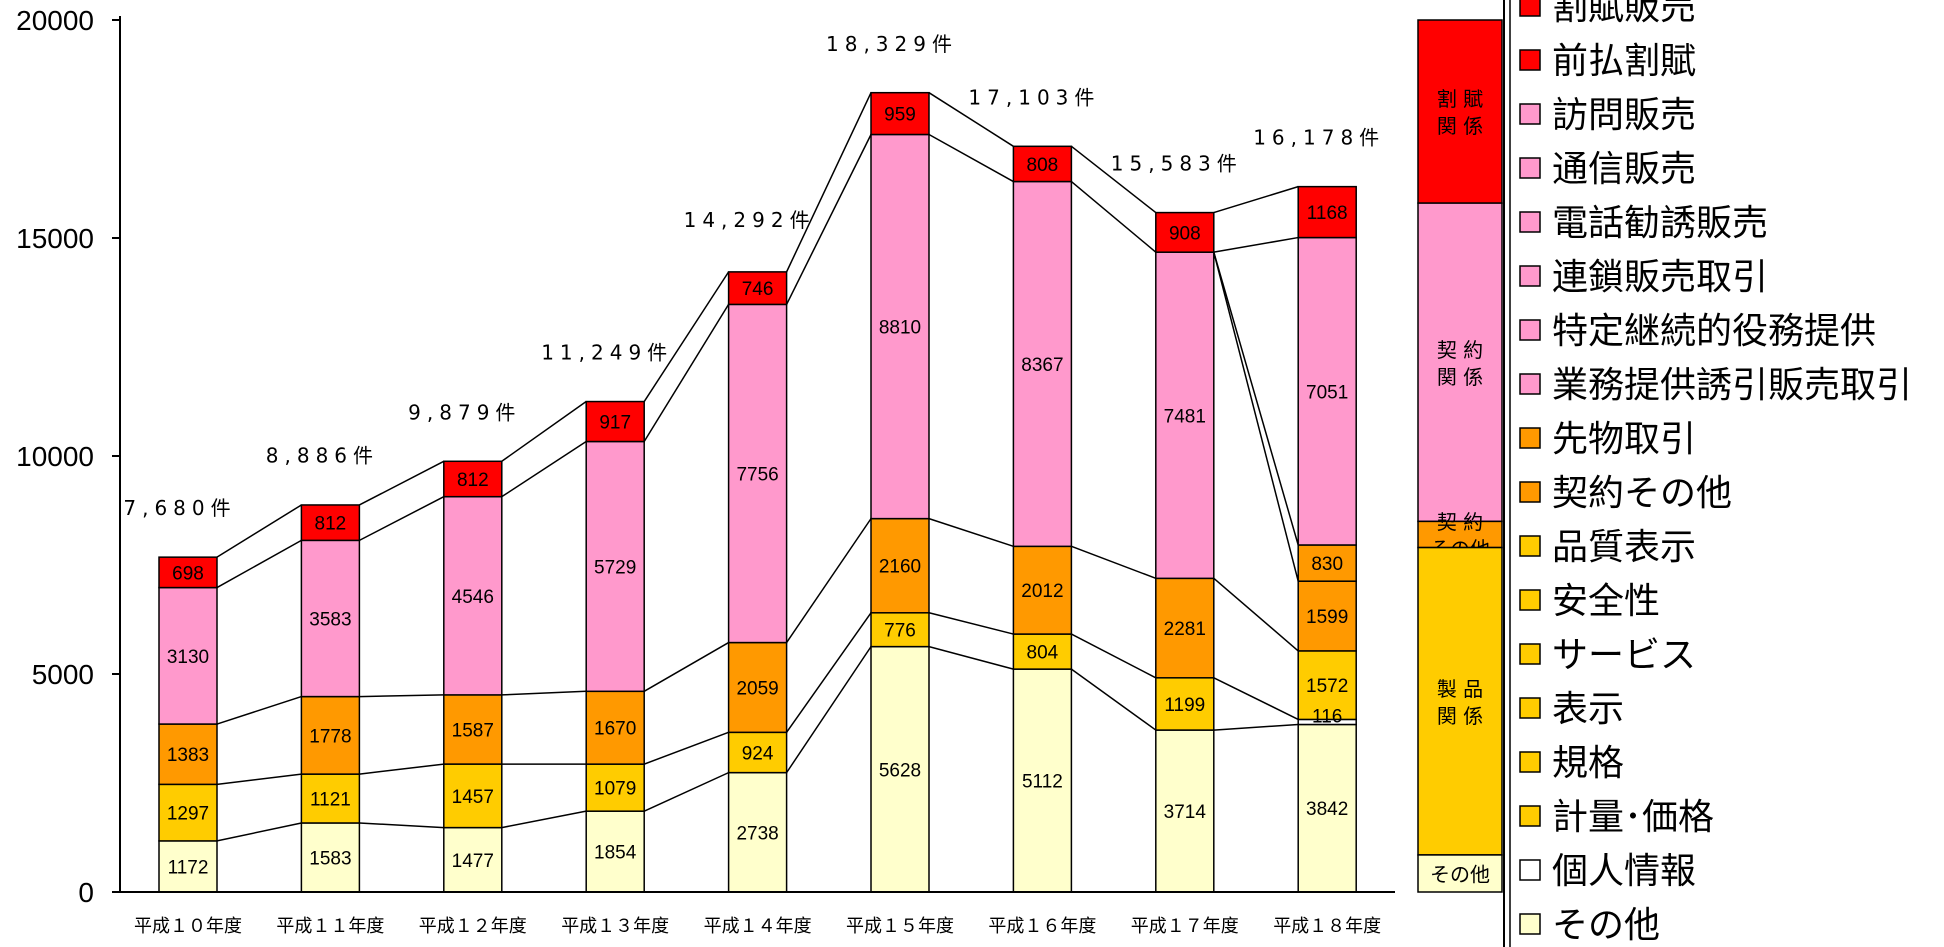 The width and height of the screenshot is (1944, 947). I want to click on segment-value-label: 4546, so click(473, 597).